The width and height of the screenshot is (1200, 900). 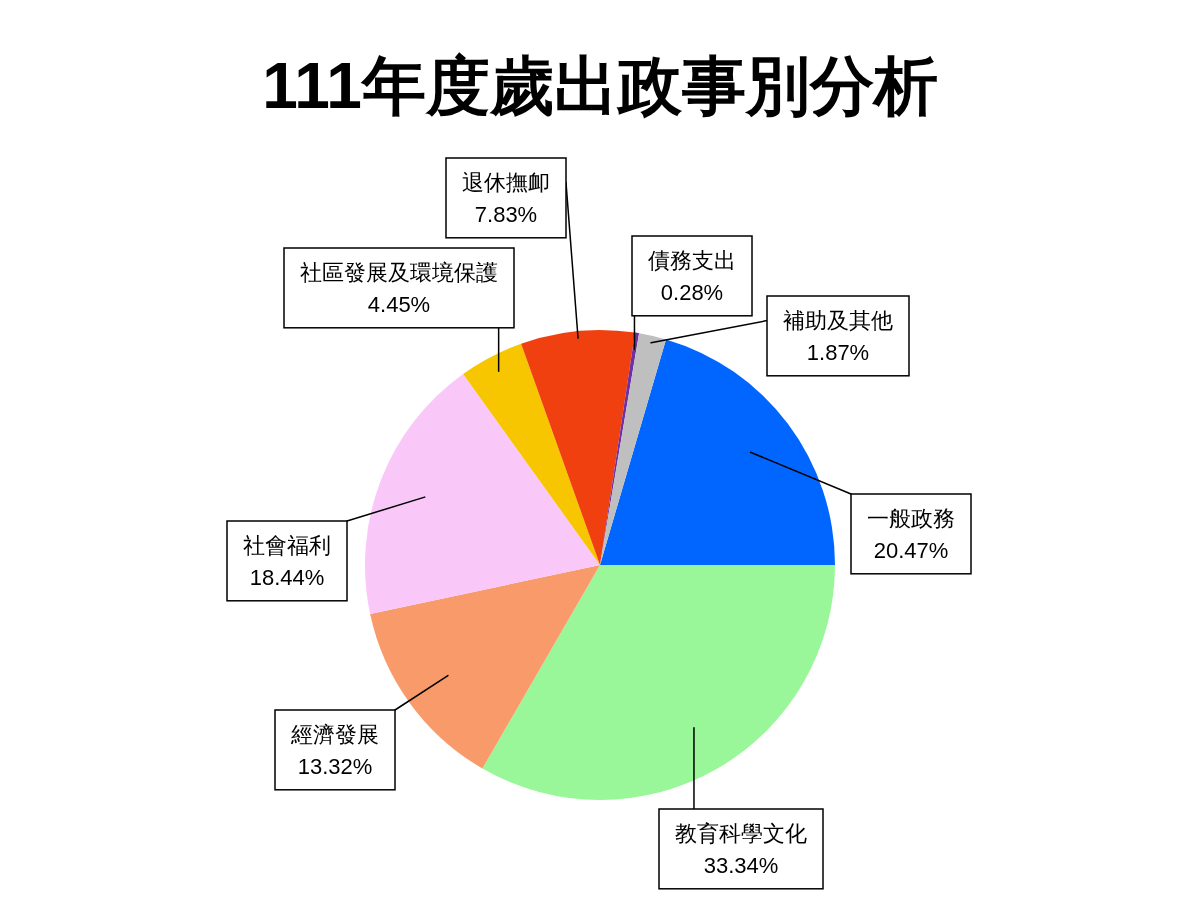 I want to click on slice-label: 經濟發展, so click(x=334, y=734).